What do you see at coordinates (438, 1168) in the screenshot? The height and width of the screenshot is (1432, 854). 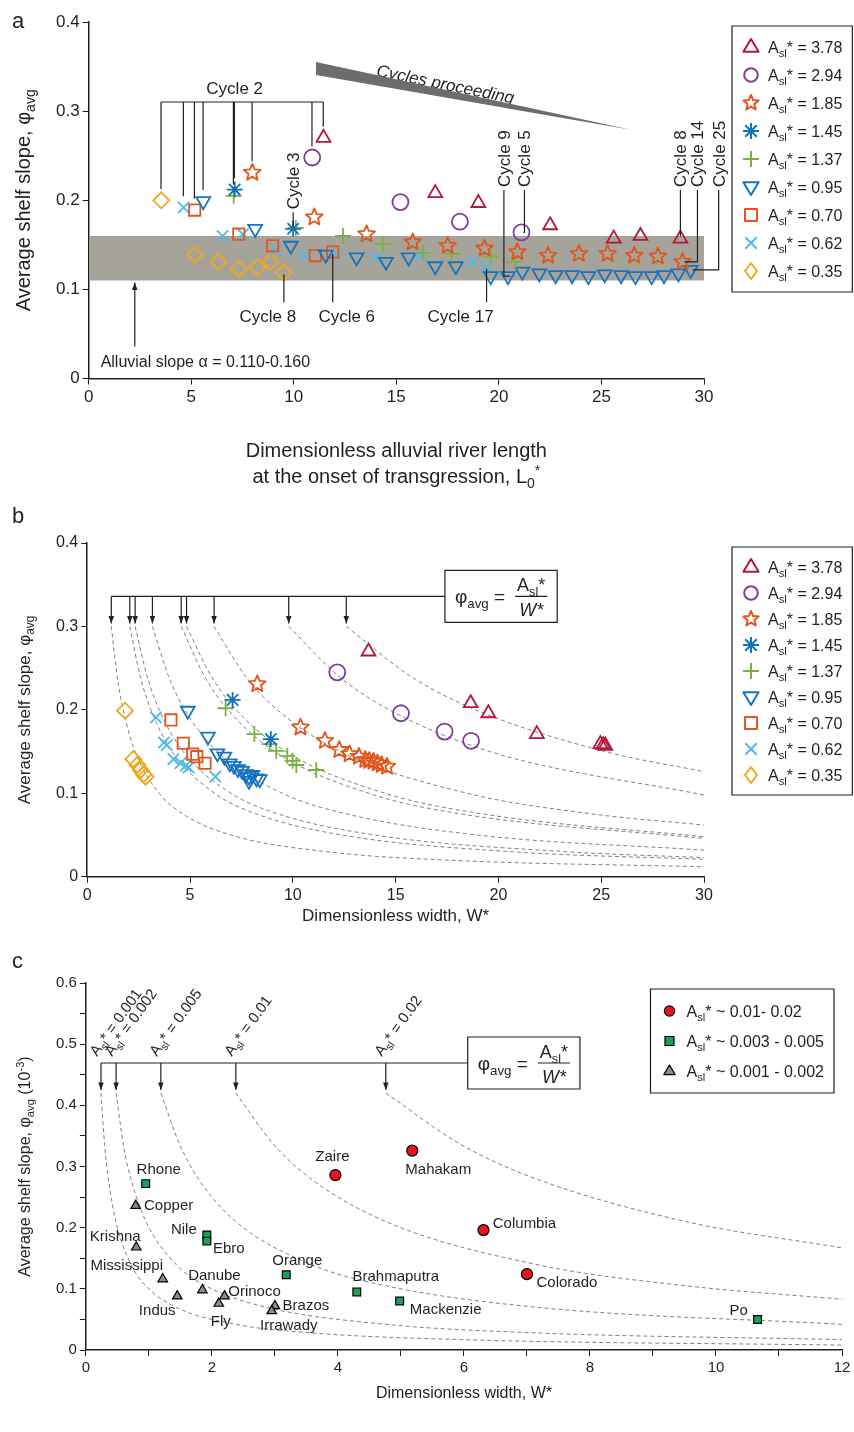 I see `annotation: Mahakam` at bounding box center [438, 1168].